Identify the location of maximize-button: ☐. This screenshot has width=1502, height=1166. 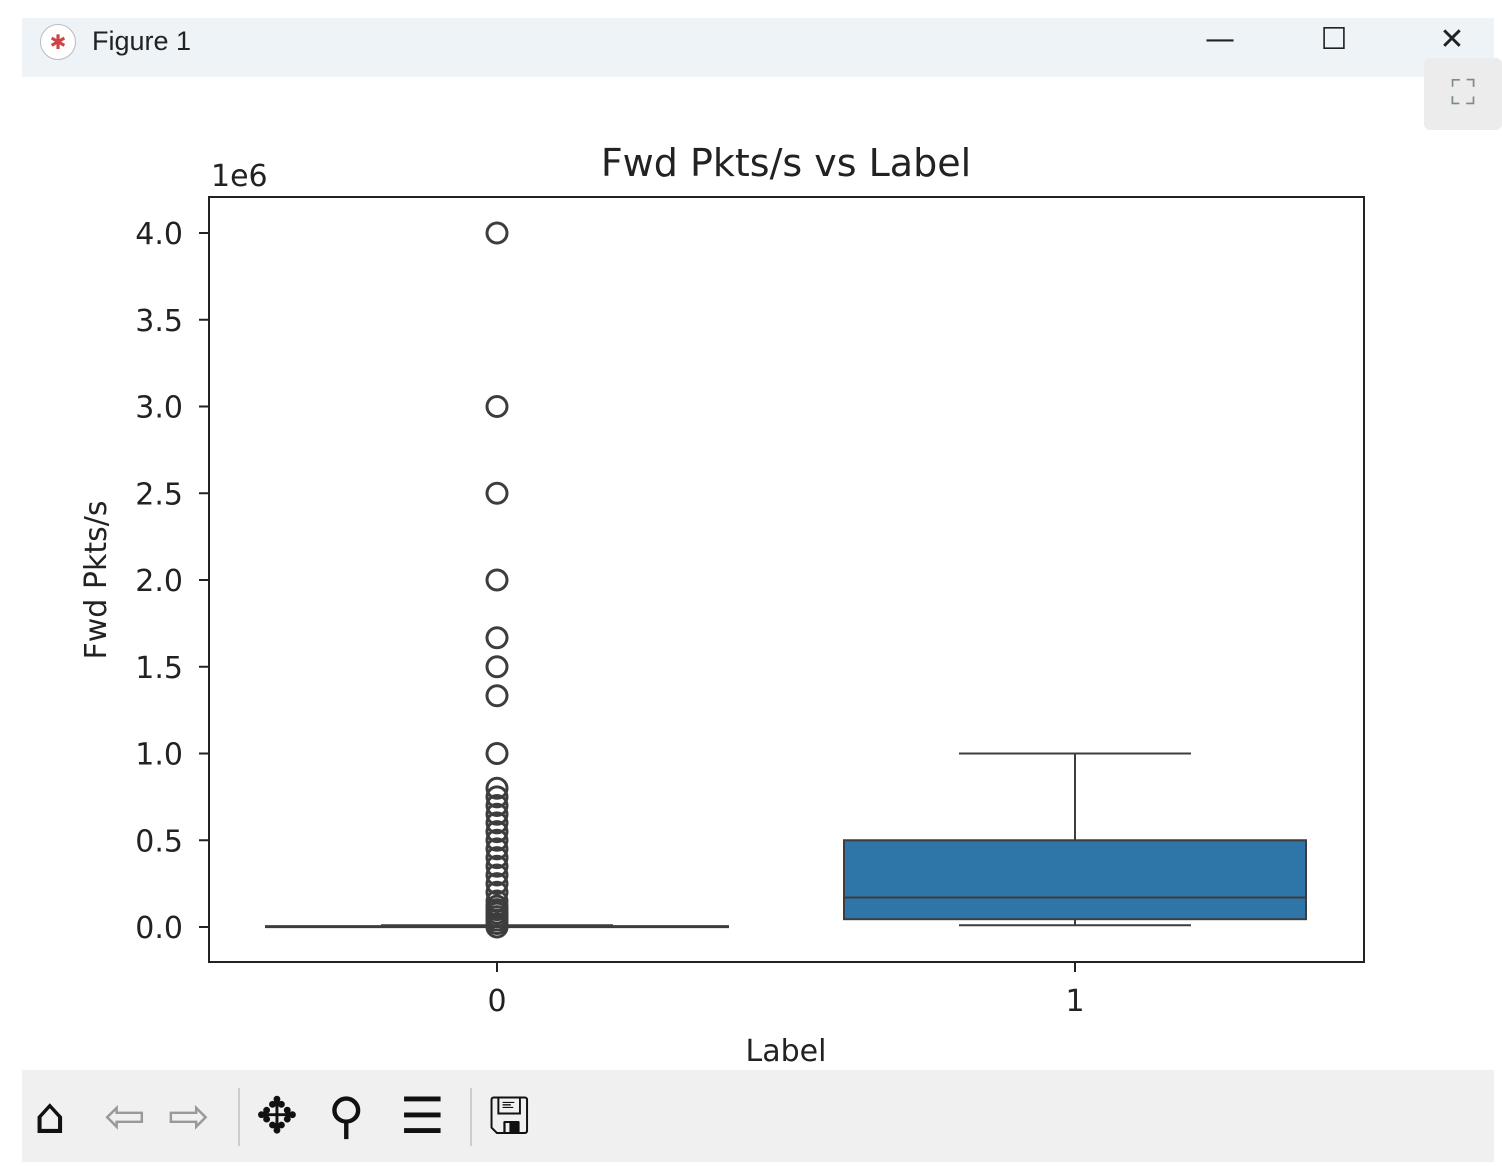
(1334, 39).